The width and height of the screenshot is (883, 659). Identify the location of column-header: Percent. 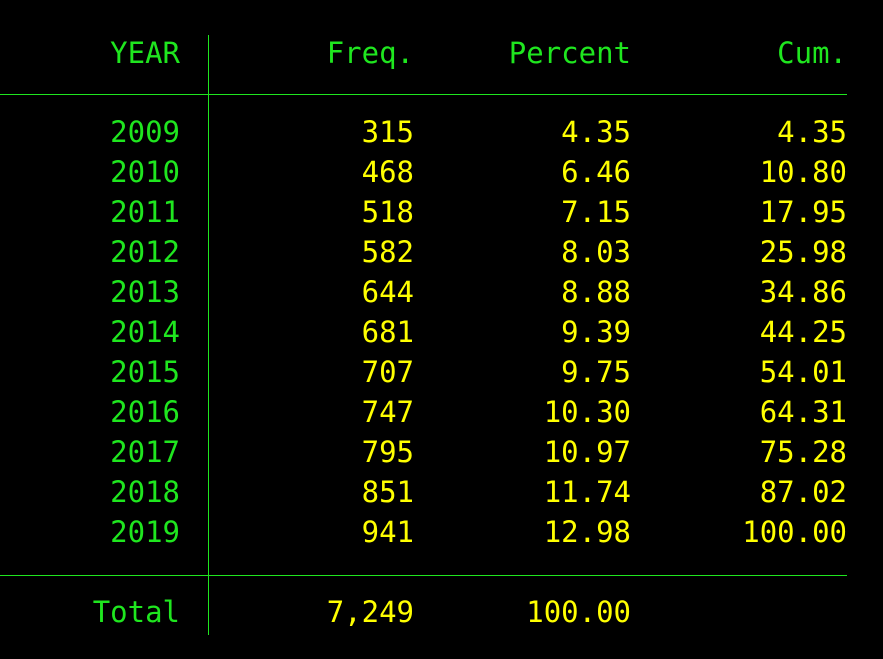
(570, 53).